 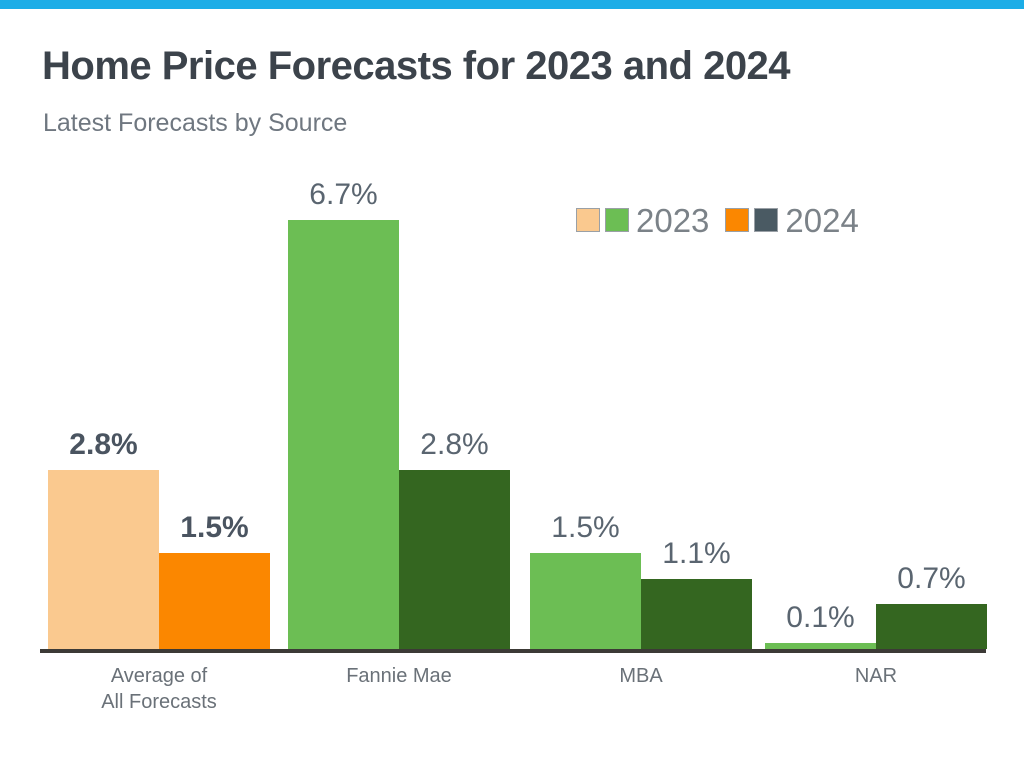 What do you see at coordinates (195, 123) in the screenshot?
I see `page-subtitle: Latest Forecasts by Source` at bounding box center [195, 123].